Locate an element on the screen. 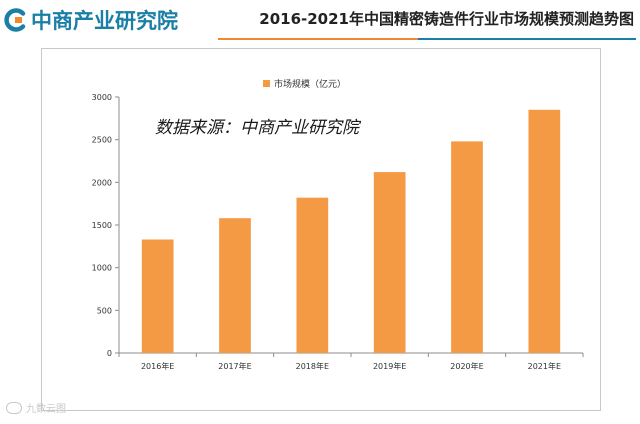 The width and height of the screenshot is (640, 424). legend-label: 市场规模（亿元） is located at coordinates (310, 84).